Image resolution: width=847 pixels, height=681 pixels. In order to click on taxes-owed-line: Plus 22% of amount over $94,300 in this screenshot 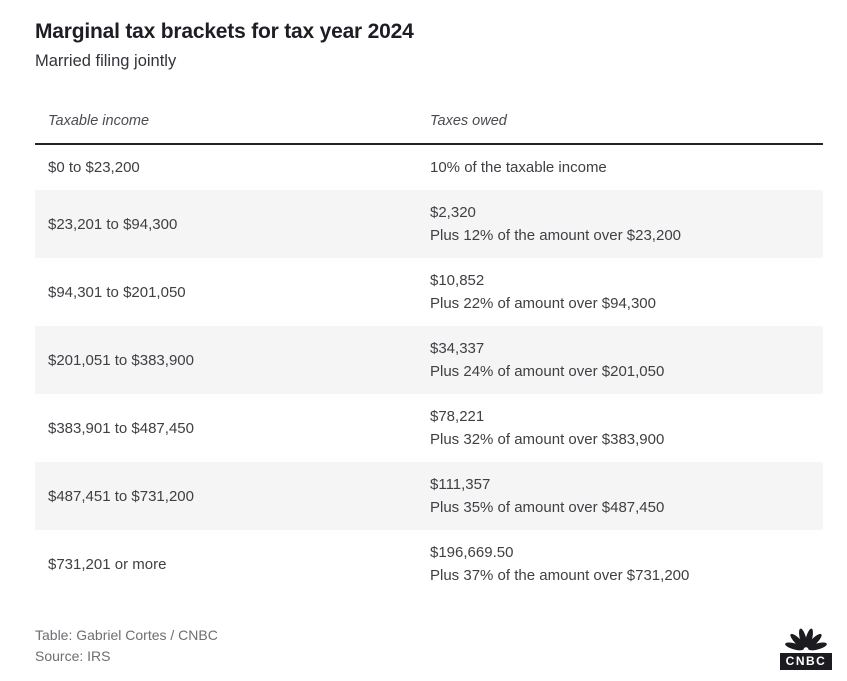, I will do `click(543, 303)`.